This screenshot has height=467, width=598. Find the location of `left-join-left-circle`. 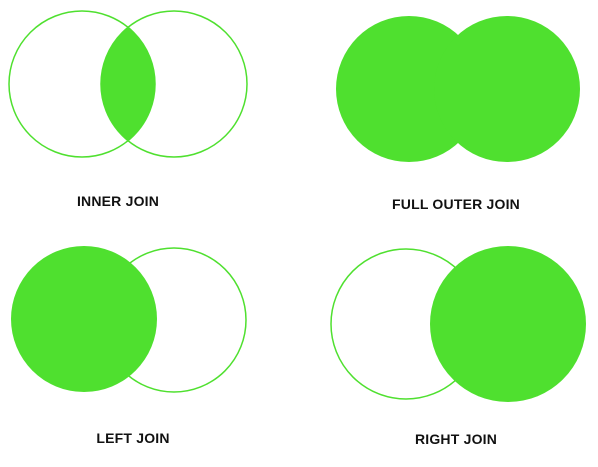

left-join-left-circle is located at coordinates (84, 319).